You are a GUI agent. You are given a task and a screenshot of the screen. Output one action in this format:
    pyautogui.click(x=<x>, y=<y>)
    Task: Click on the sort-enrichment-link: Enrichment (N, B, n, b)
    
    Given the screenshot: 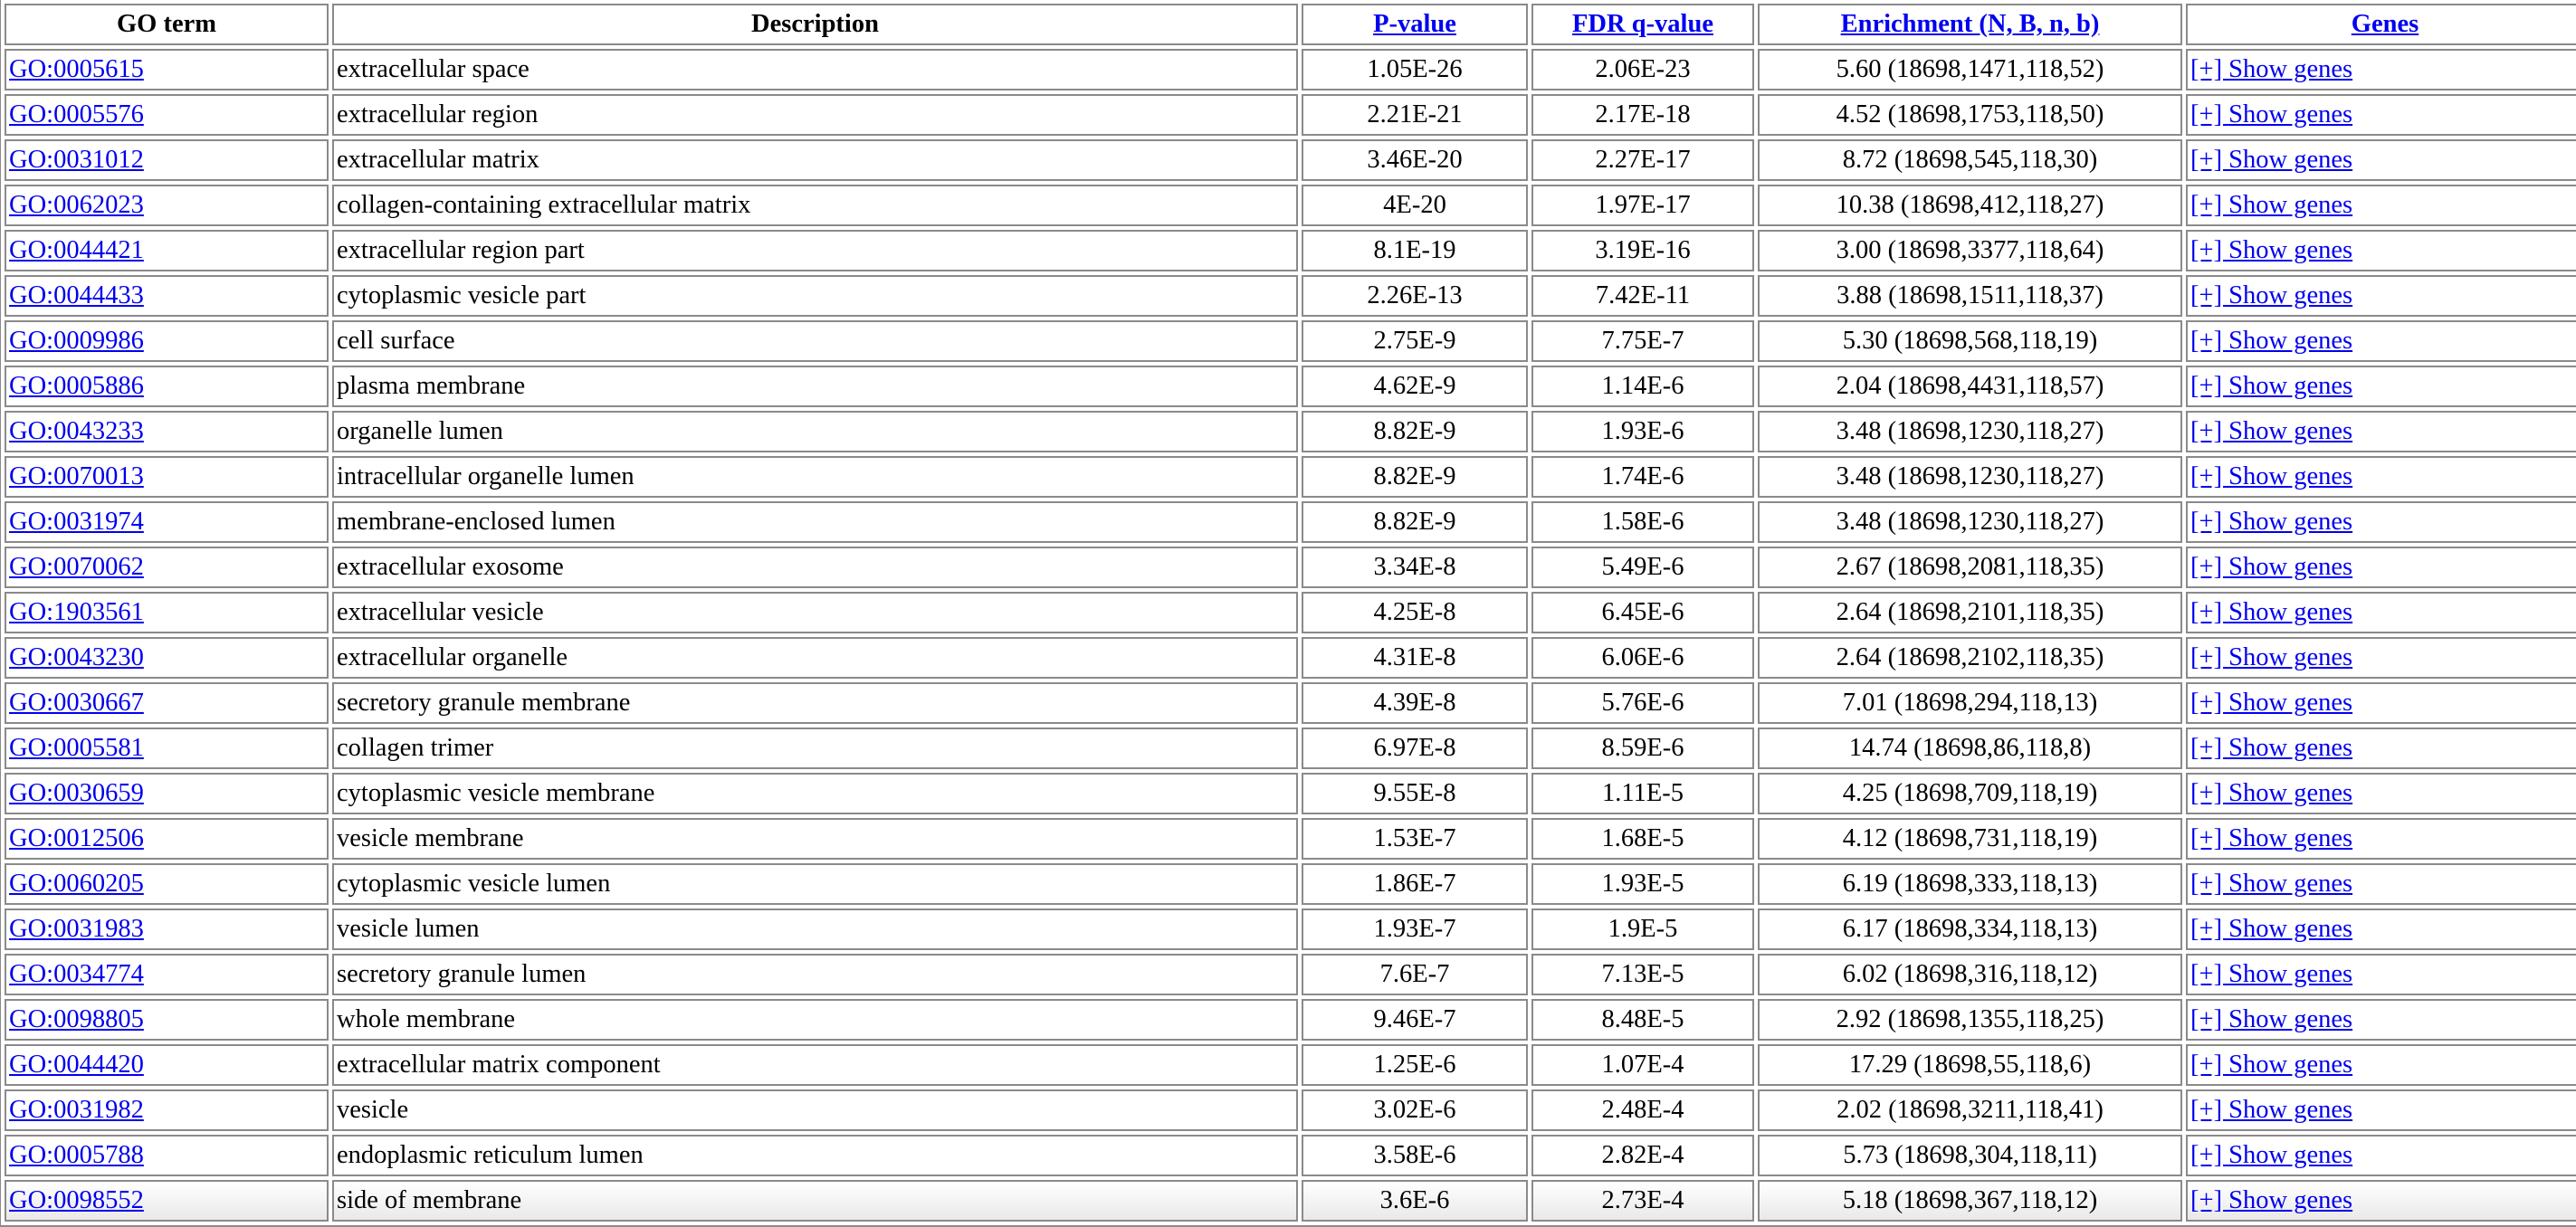 What is the action you would take?
    pyautogui.click(x=1970, y=24)
    